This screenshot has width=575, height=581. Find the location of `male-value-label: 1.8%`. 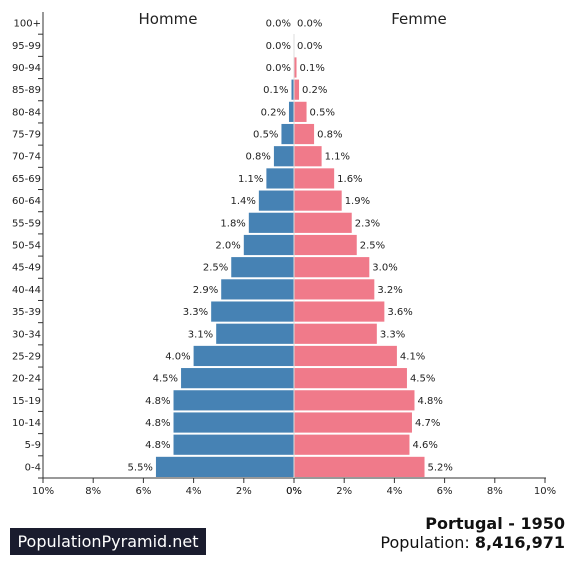

male-value-label: 1.8% is located at coordinates (232, 223).